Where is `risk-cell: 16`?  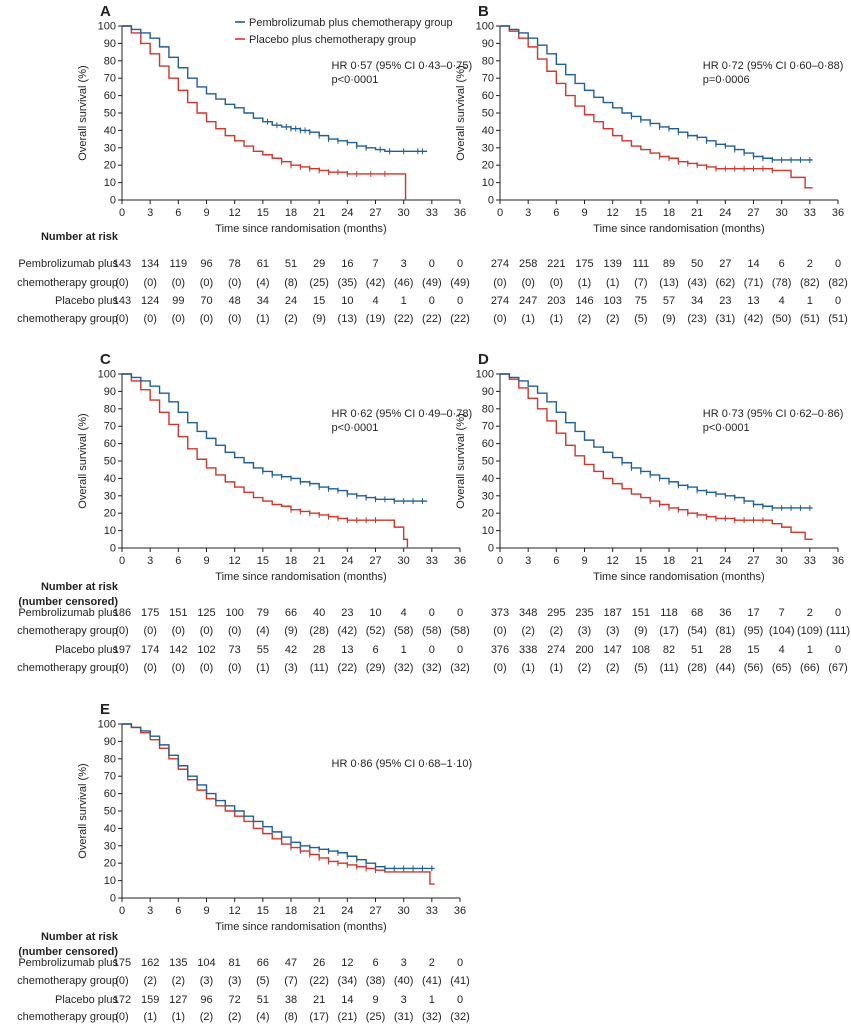 risk-cell: 16 is located at coordinates (347, 264).